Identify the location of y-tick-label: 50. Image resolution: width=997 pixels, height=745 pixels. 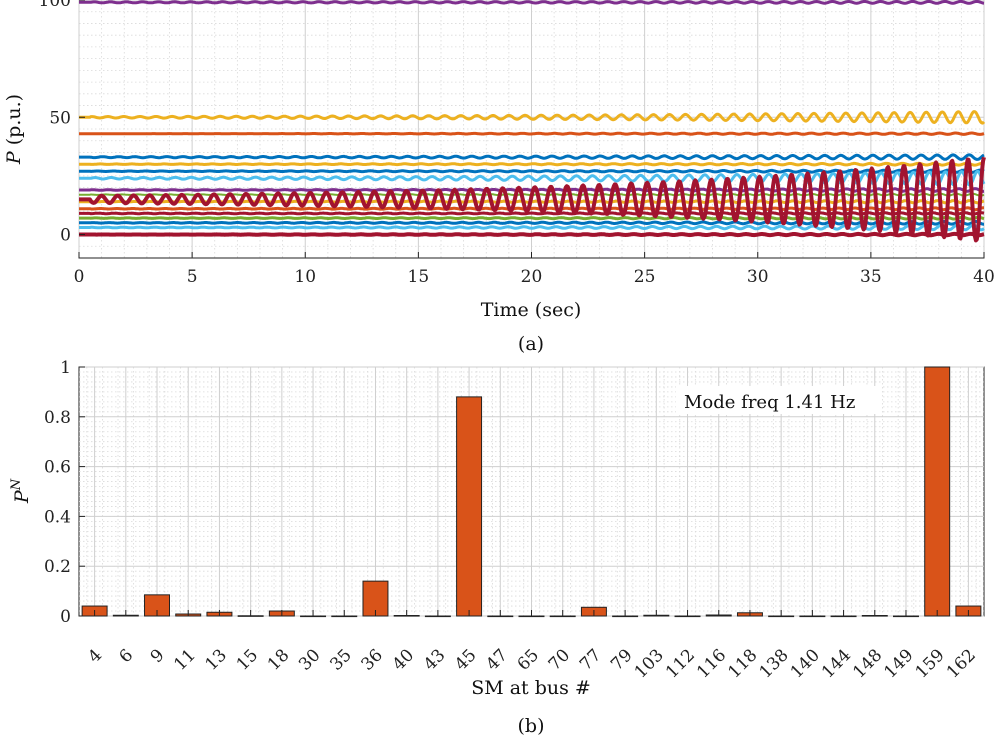
(60, 118).